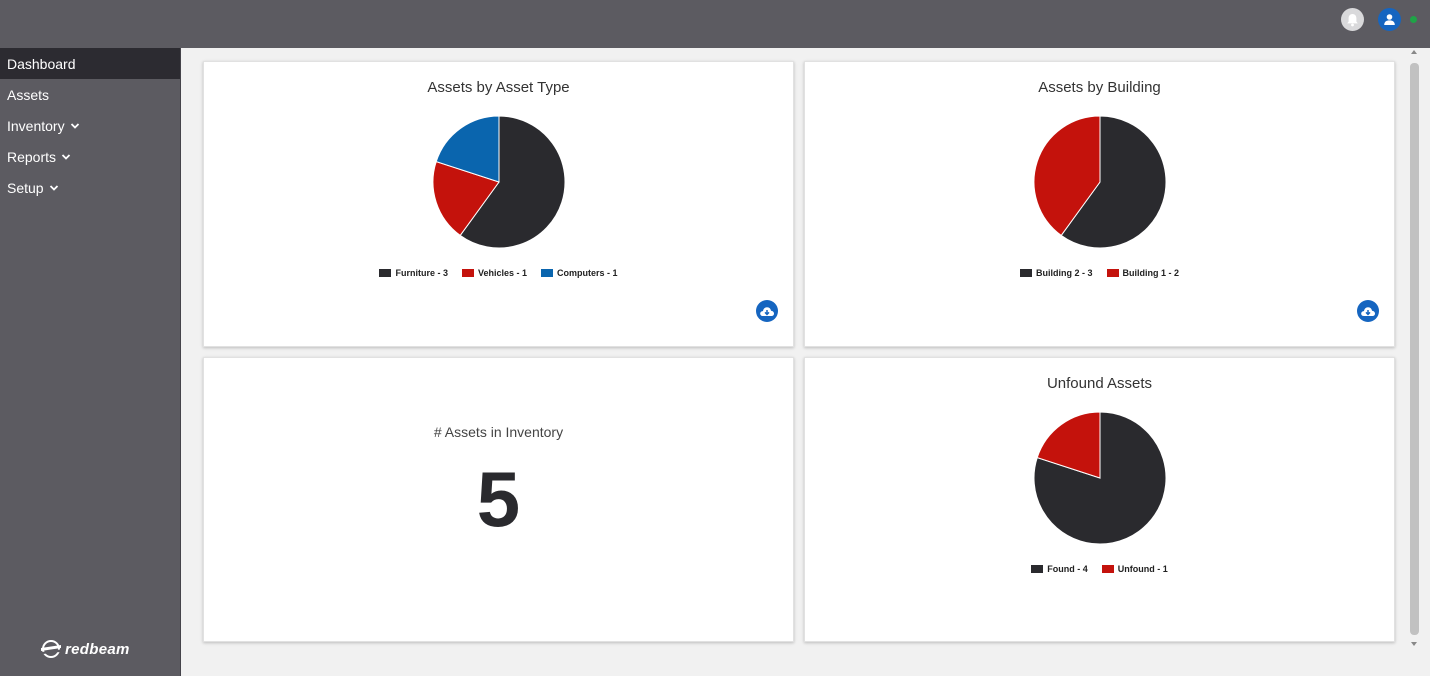 The width and height of the screenshot is (1430, 676). I want to click on legend-label: Furniture - 3, so click(421, 273).